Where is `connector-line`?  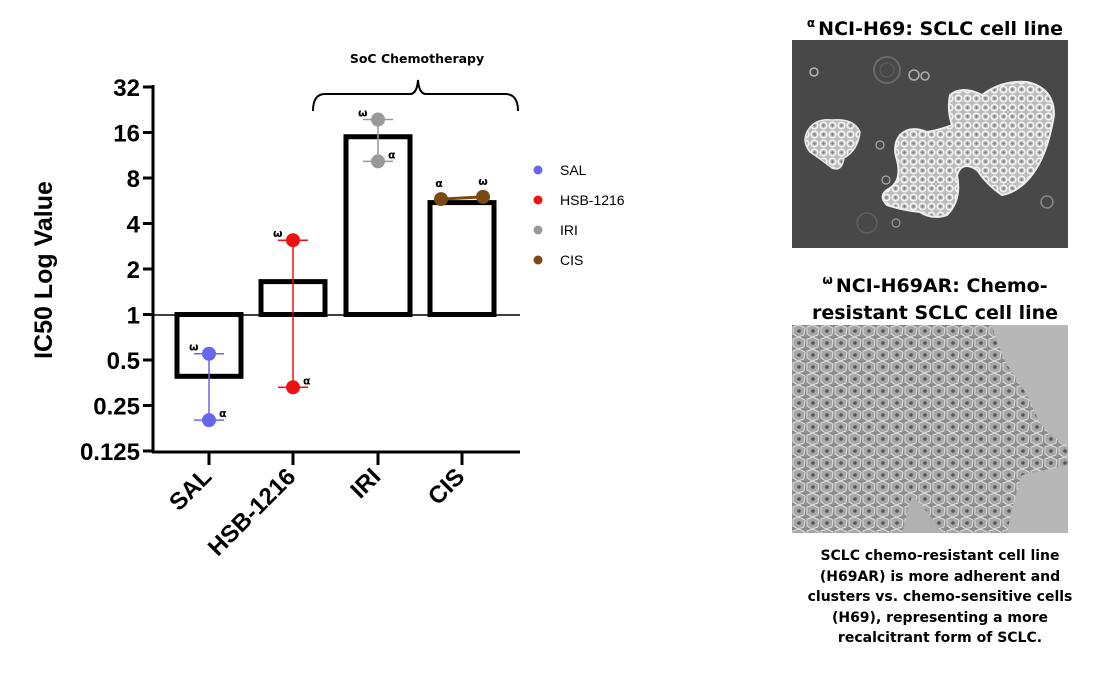
connector-line is located at coordinates (462, 198).